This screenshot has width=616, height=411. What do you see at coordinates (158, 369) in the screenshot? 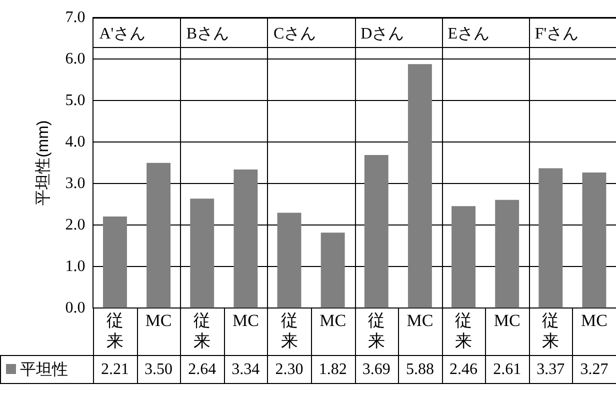
I see `data-label: 3.50` at bounding box center [158, 369].